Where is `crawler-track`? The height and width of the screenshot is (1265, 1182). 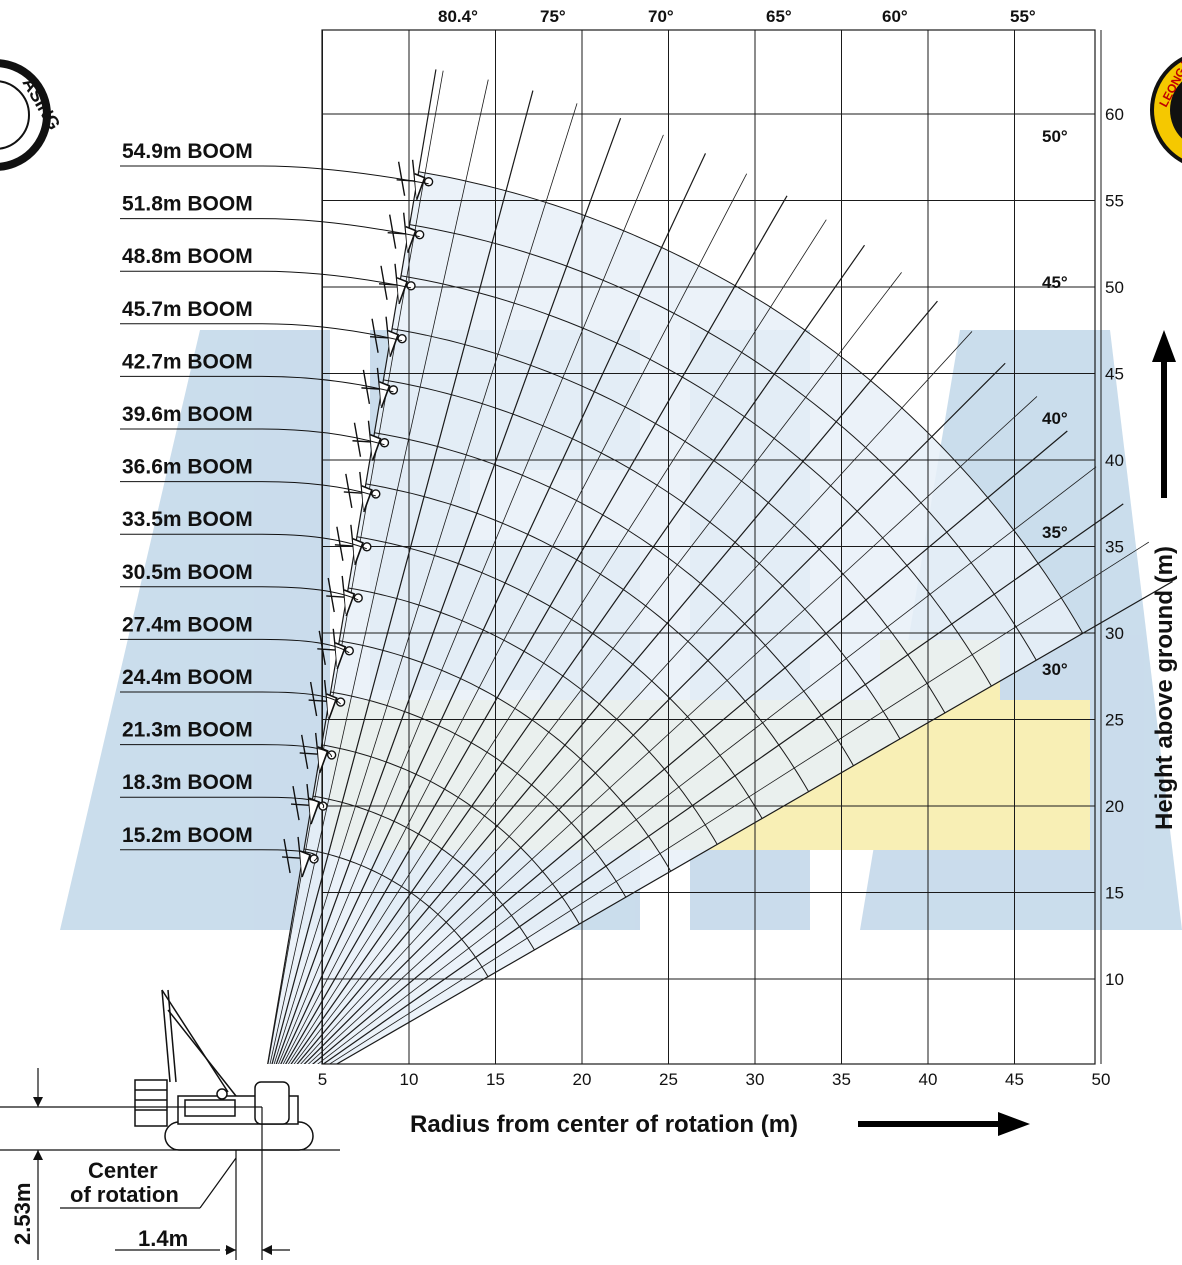
crawler-track is located at coordinates (239, 1136).